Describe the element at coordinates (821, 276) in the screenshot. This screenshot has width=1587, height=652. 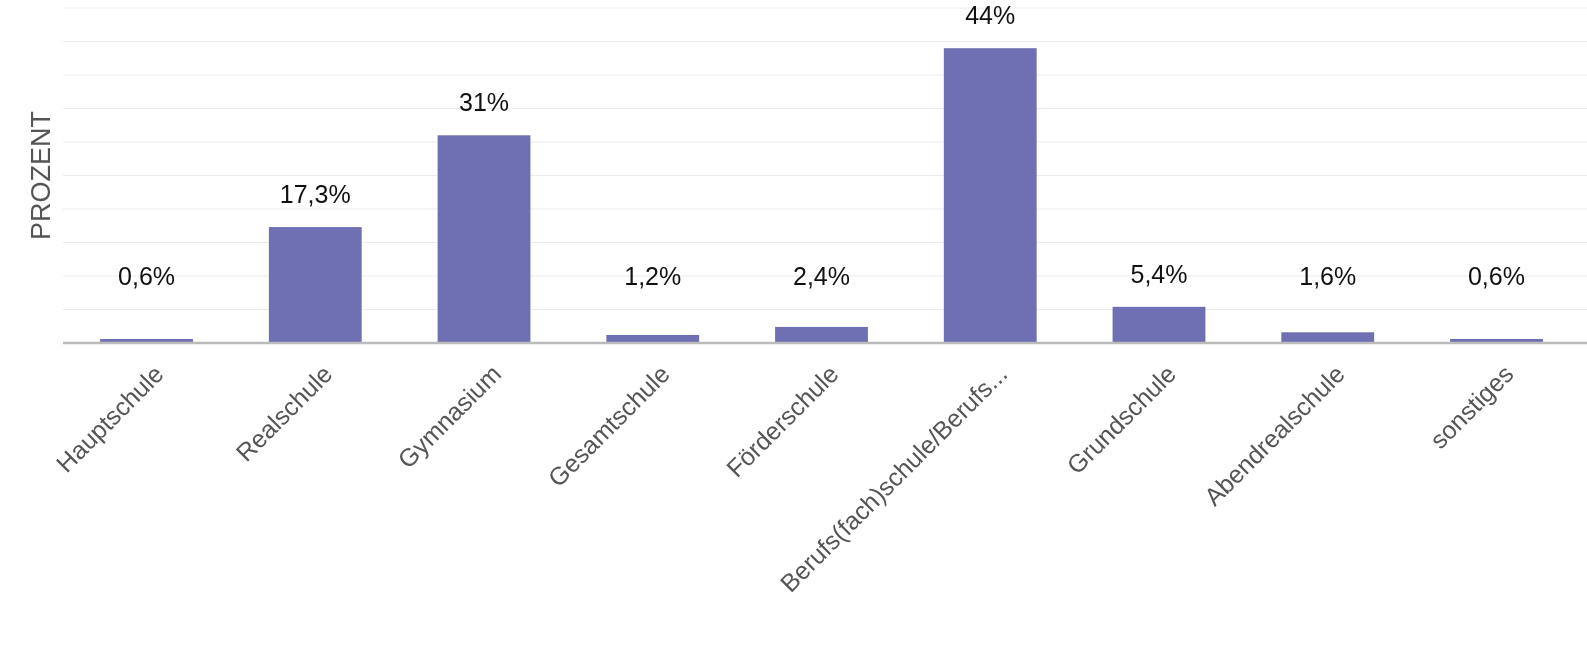
I see `data-label: 2,4%` at that location.